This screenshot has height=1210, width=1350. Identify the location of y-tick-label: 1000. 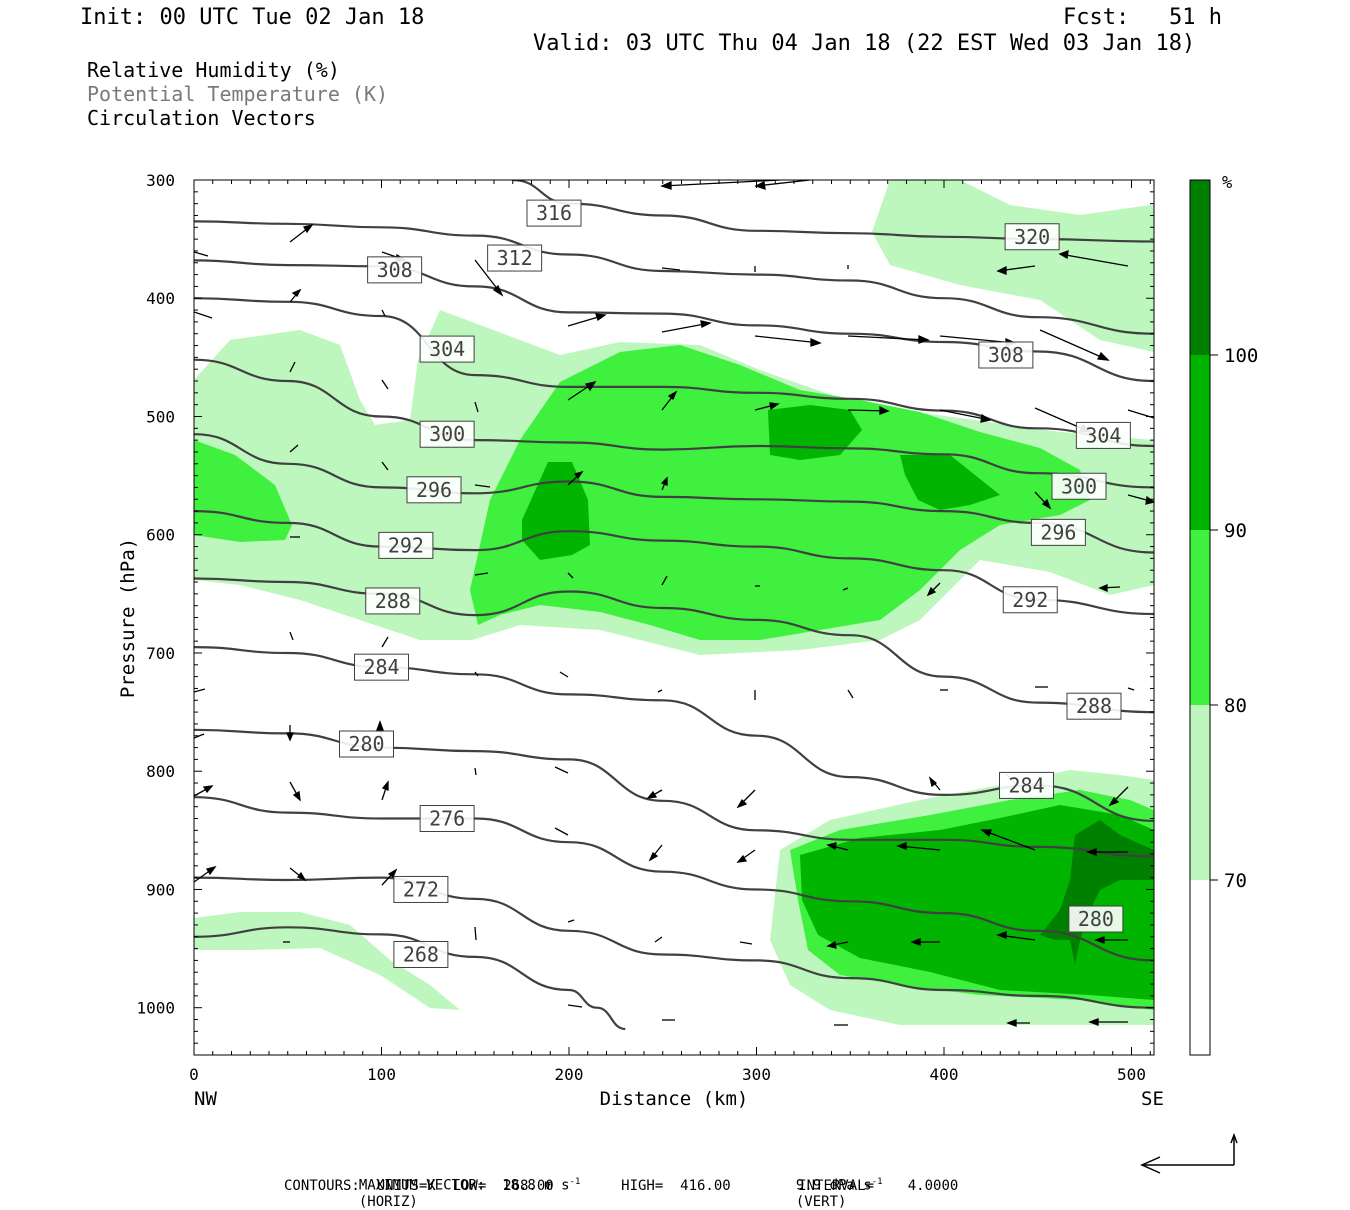
(155, 1008).